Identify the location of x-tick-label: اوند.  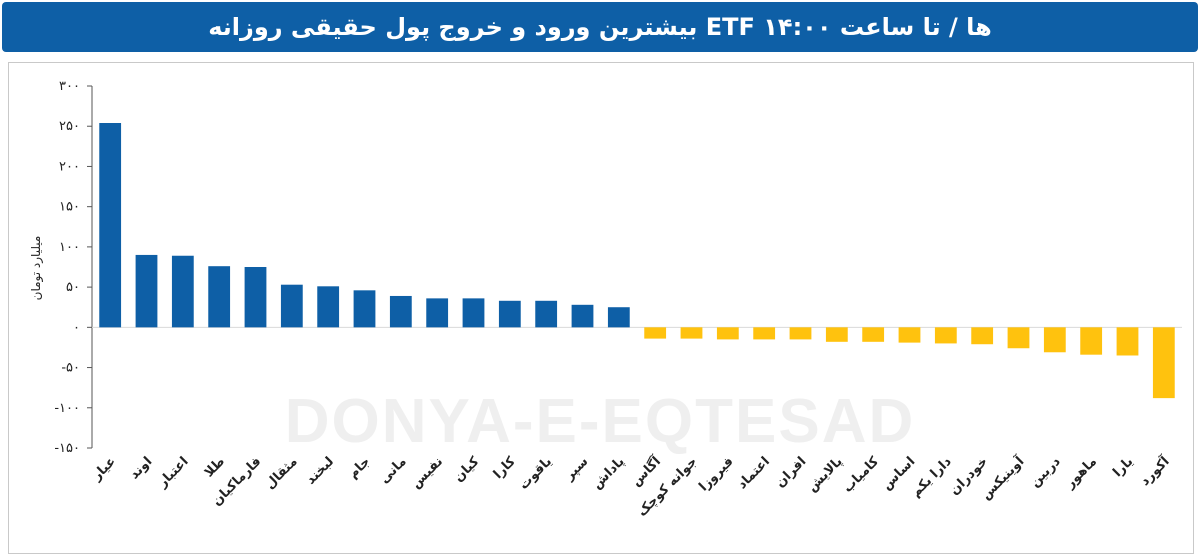
(141, 468).